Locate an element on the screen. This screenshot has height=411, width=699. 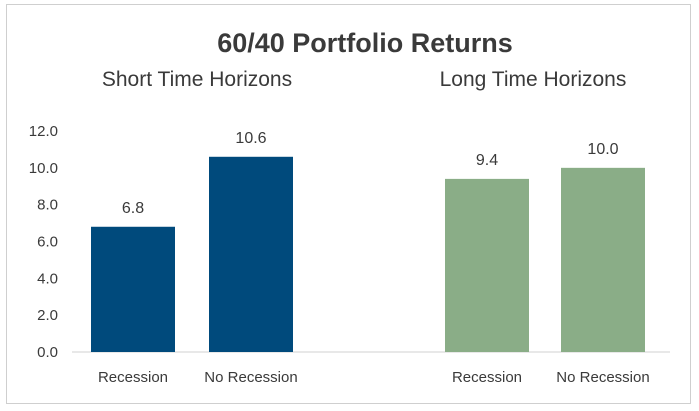
data-label: 9.4 is located at coordinates (487, 160).